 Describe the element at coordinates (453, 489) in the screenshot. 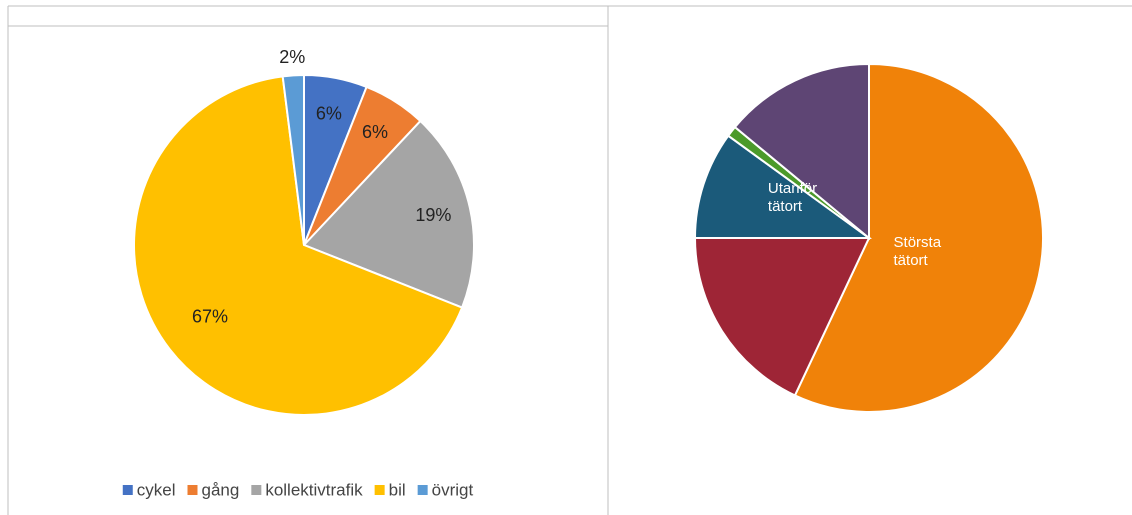

I see `legend-label: övrigt` at that location.